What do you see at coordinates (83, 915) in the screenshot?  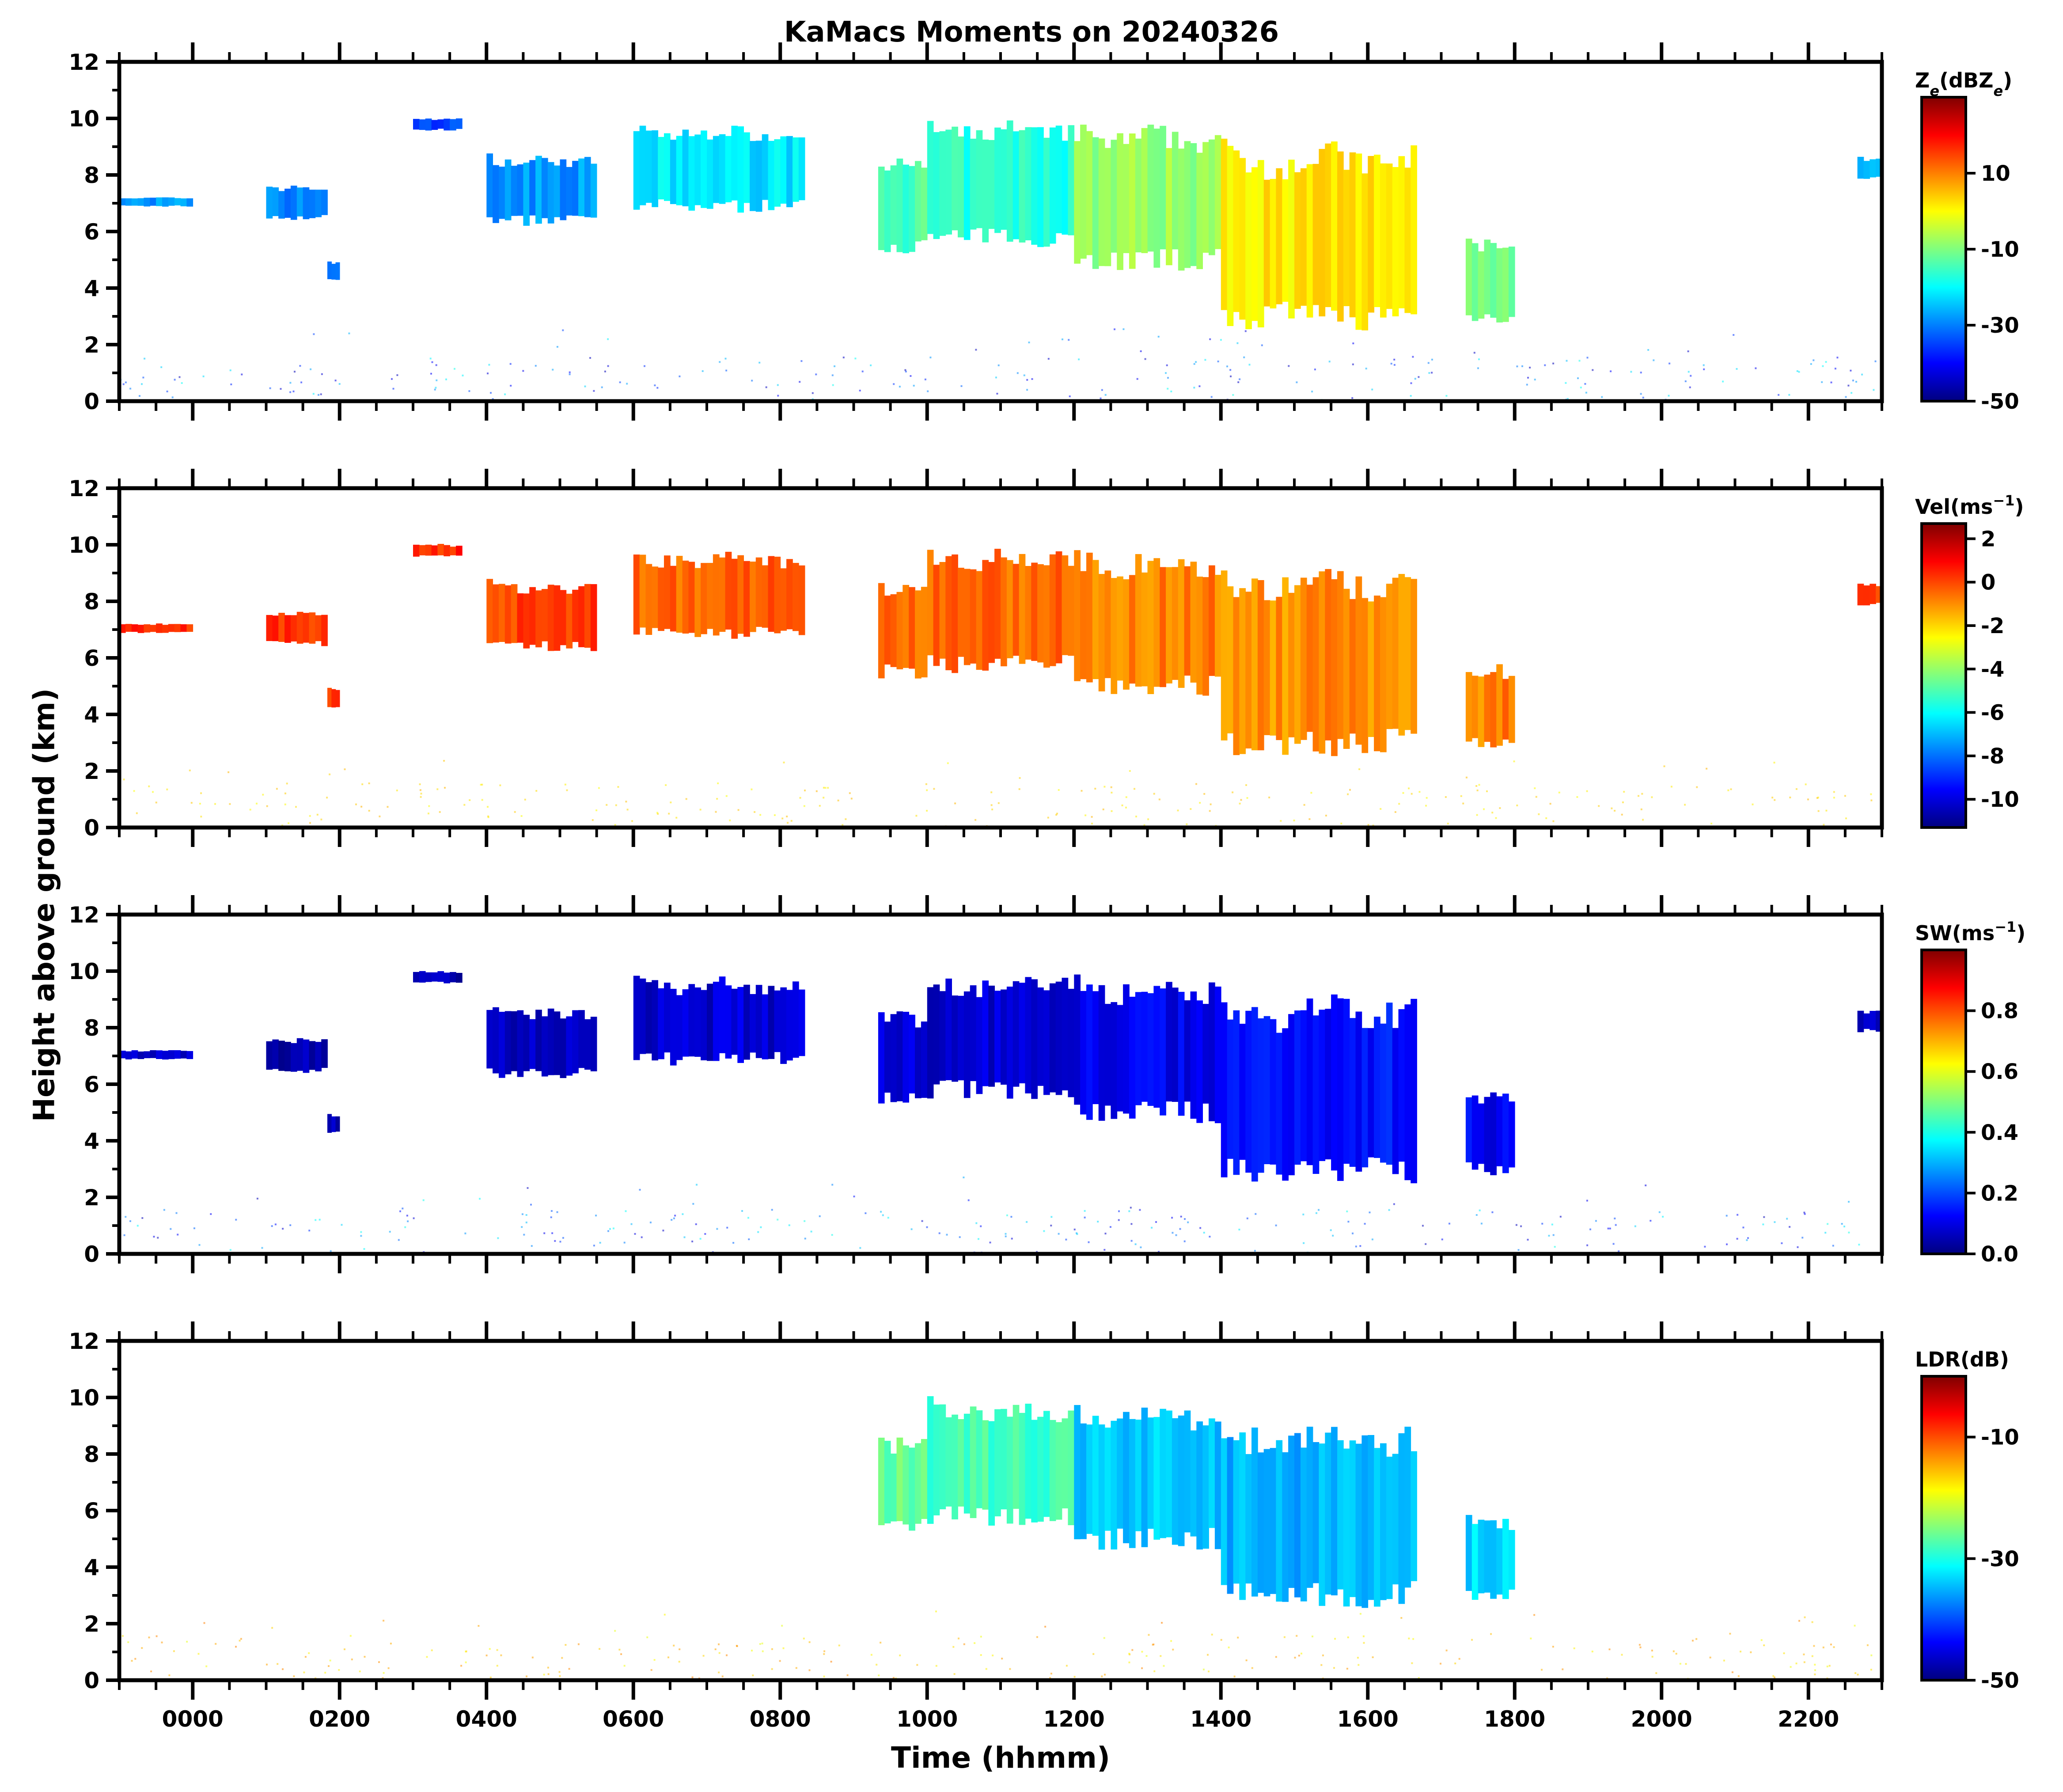 I see `y-tick-label: 12` at bounding box center [83, 915].